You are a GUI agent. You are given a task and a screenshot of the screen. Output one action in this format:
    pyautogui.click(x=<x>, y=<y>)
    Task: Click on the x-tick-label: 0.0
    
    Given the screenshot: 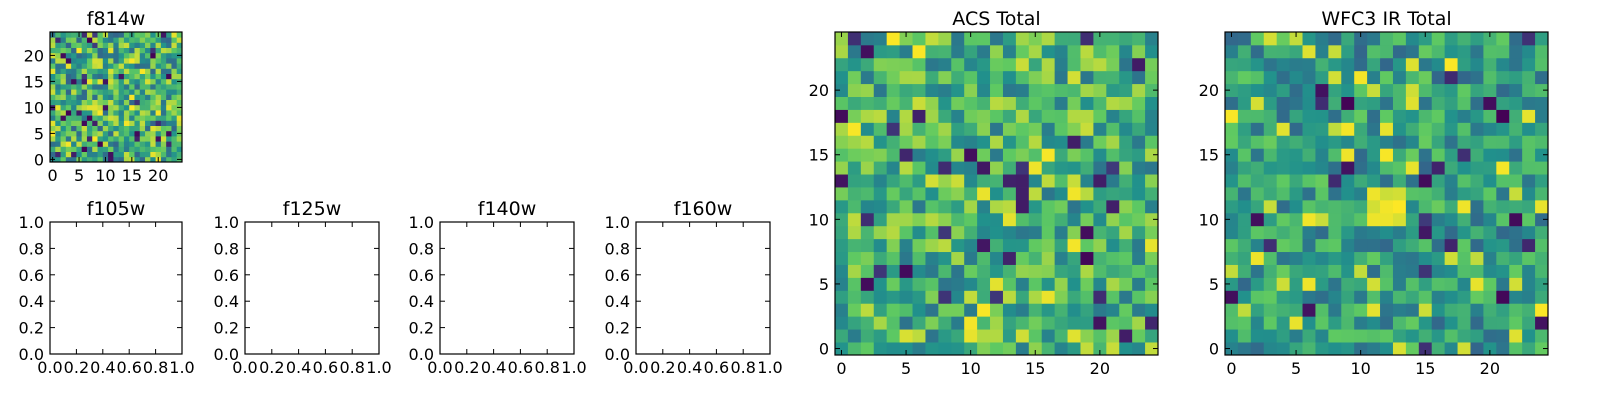 What is the action you would take?
    pyautogui.click(x=439, y=367)
    